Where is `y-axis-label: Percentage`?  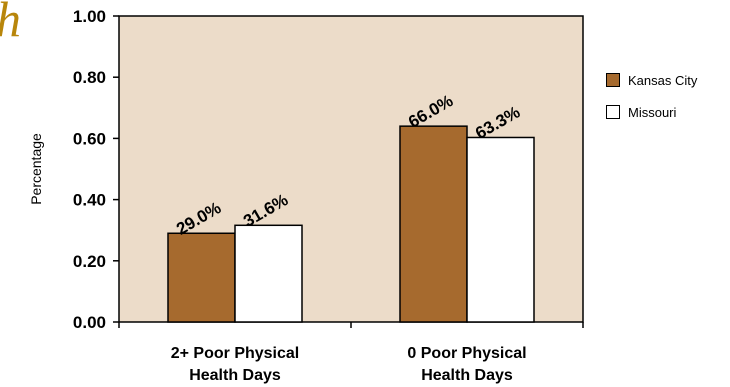 y-axis-label: Percentage is located at coordinates (36, 169).